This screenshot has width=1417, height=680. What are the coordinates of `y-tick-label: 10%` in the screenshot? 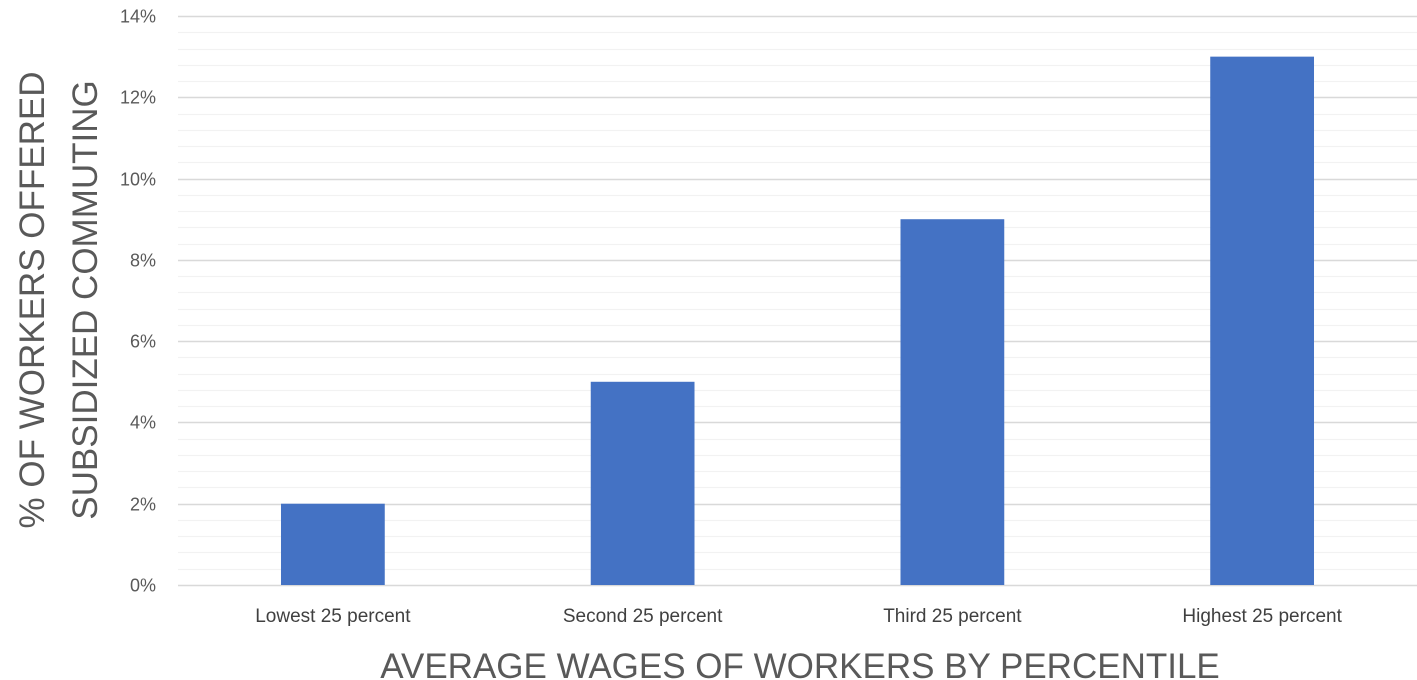 It's located at (138, 180).